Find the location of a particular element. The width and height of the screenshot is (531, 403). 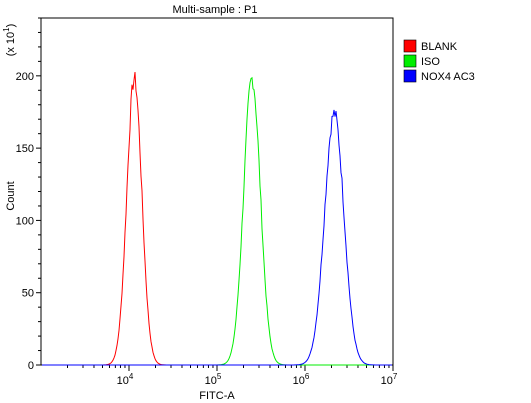

x-tick-label-3: 10⁷ is located at coordinates (389, 379).